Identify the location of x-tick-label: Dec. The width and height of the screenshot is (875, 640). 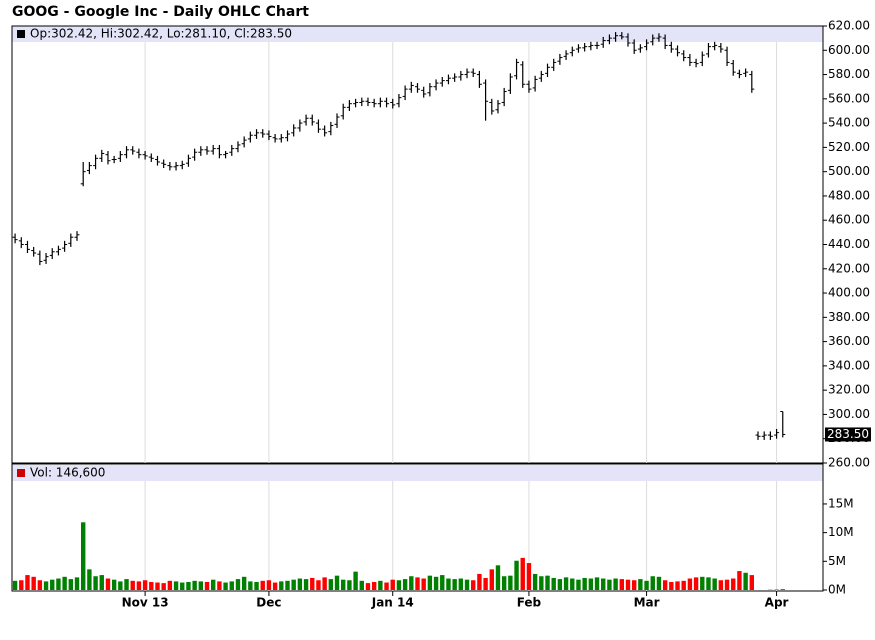
(268, 603).